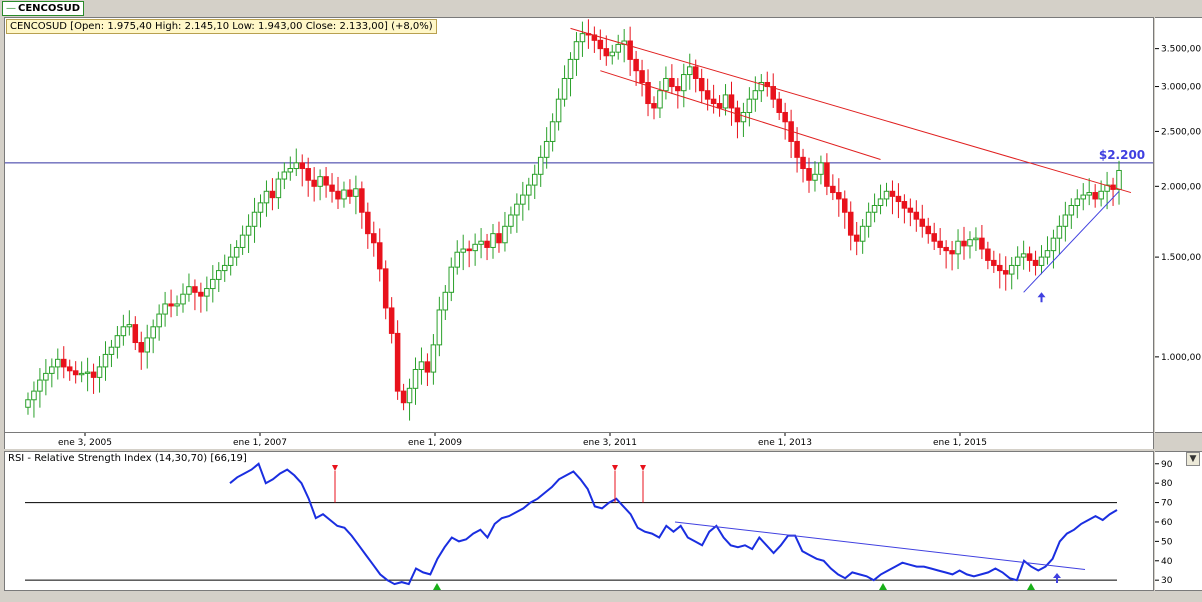 Image resolution: width=1202 pixels, height=602 pixels. What do you see at coordinates (1181, 50) in the screenshot?
I see `price-tick-label: 3.500,00` at bounding box center [1181, 50].